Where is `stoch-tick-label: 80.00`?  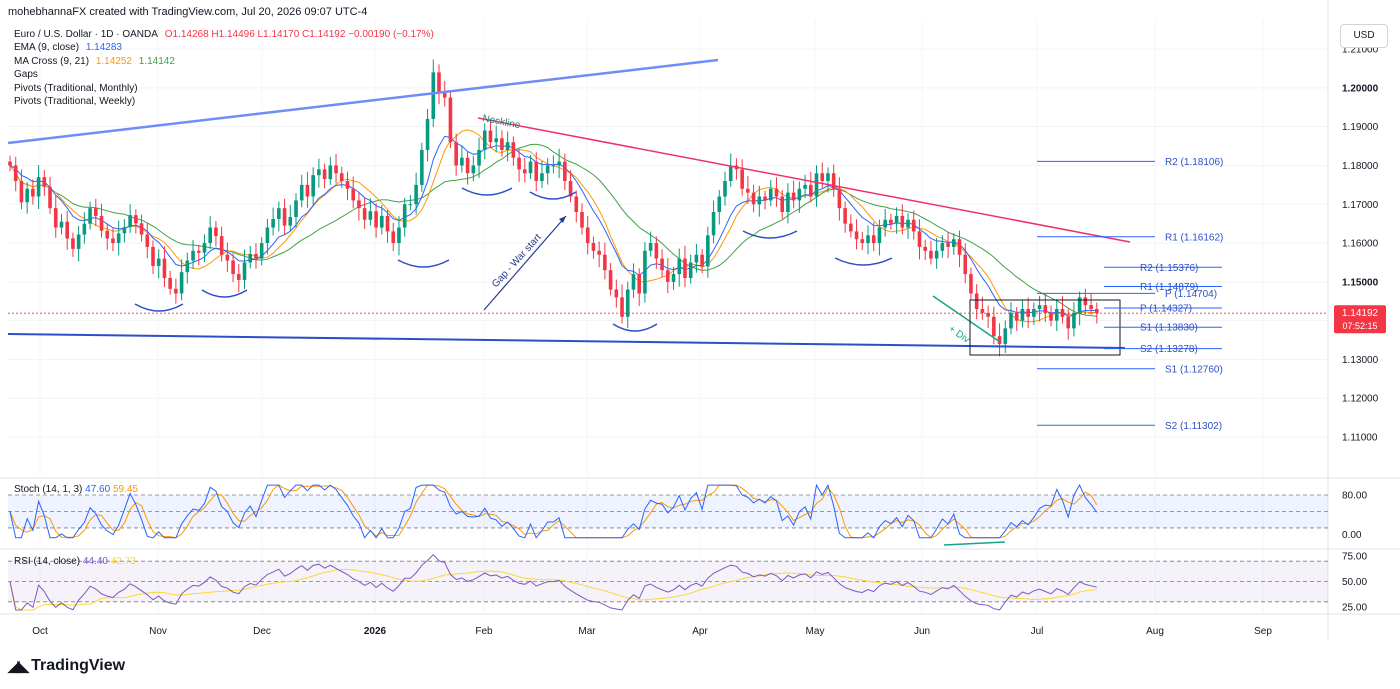
stoch-tick-label: 80.00 is located at coordinates (1354, 495).